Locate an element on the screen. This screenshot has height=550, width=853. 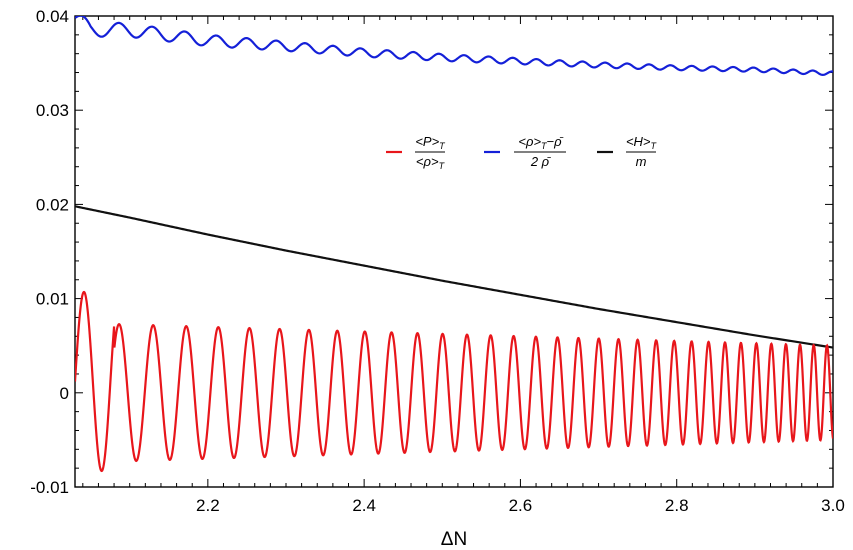
x-tick-label: 2.8 is located at coordinates (677, 505).